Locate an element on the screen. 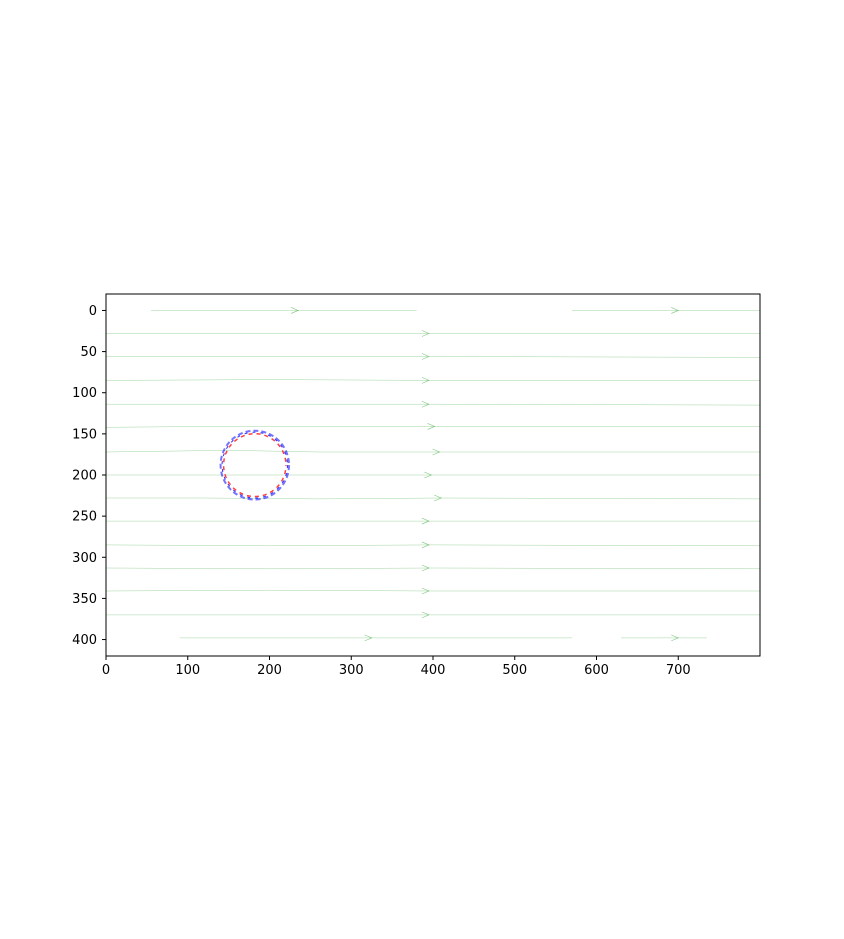  y-axis: 0 50 100 150 200 250 300 350 400 is located at coordinates (89, 476).